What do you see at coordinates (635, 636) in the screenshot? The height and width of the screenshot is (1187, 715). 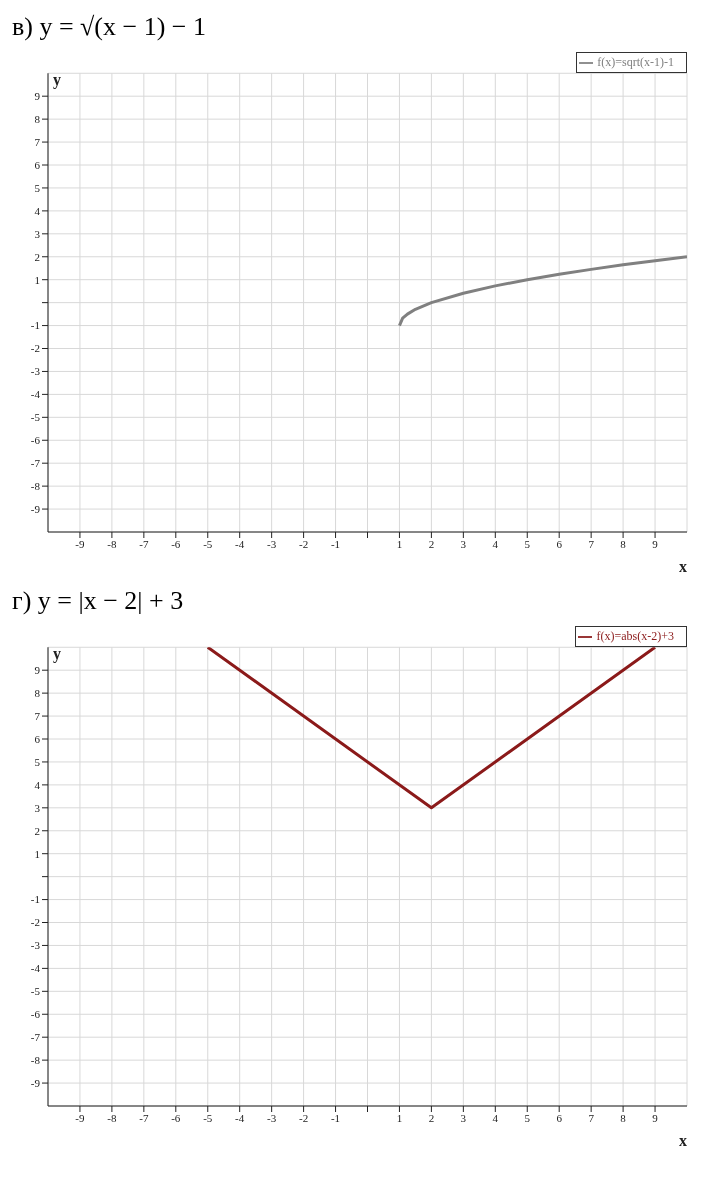 I see `legend-label: f(x)=abs(x-2)+3` at bounding box center [635, 636].